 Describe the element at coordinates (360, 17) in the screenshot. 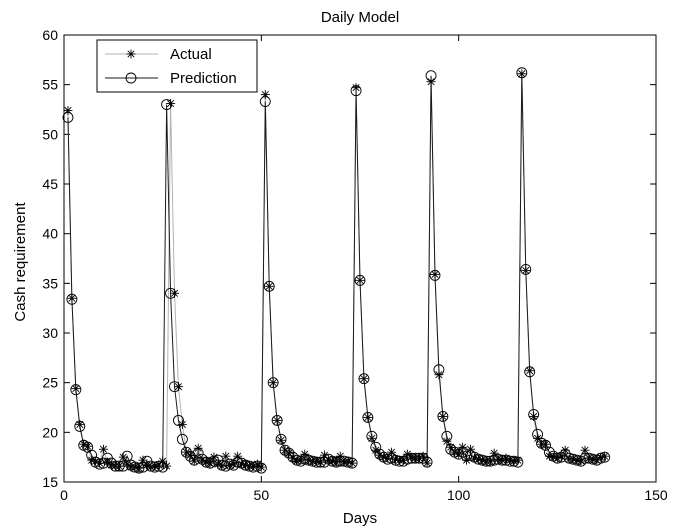

I see `chart-title: Daily Model` at that location.